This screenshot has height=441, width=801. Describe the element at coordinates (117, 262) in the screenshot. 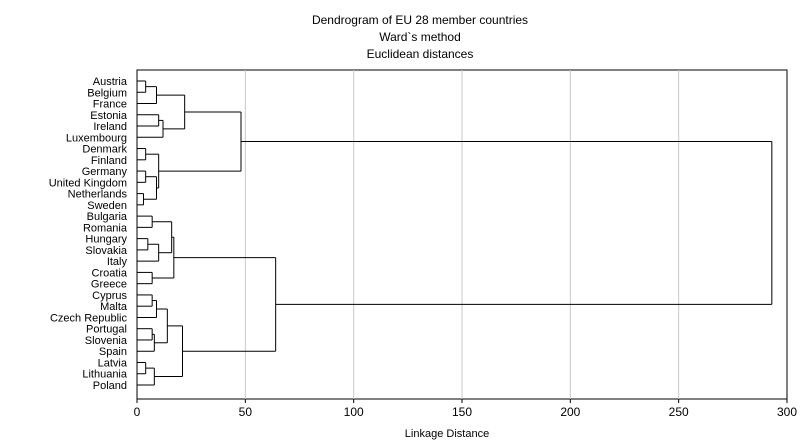

I see `leaf-label: Italy` at that location.